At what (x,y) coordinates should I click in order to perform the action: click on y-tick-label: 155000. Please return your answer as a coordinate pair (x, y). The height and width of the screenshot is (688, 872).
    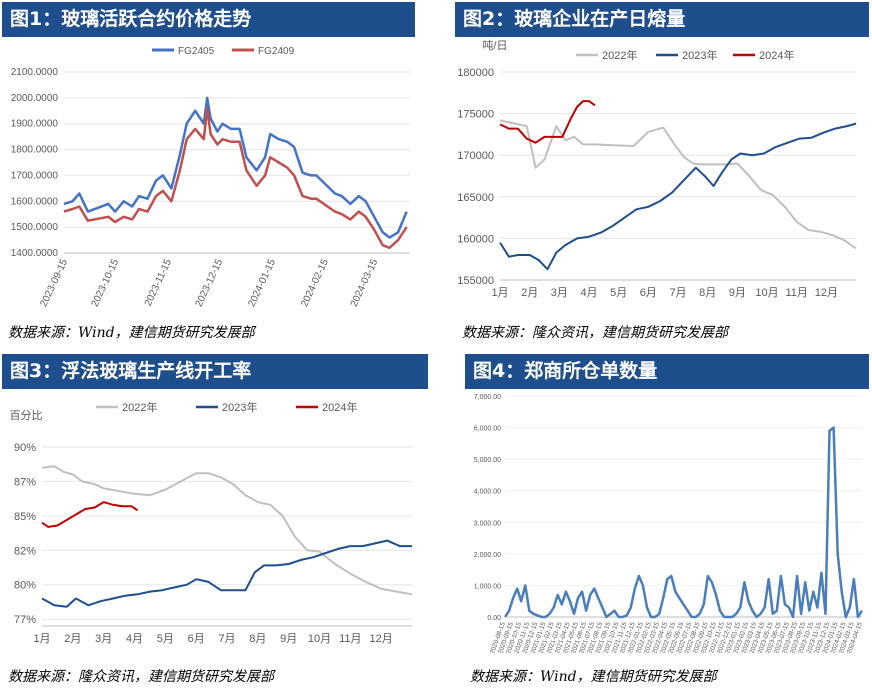
    Looking at the image, I should click on (475, 281).